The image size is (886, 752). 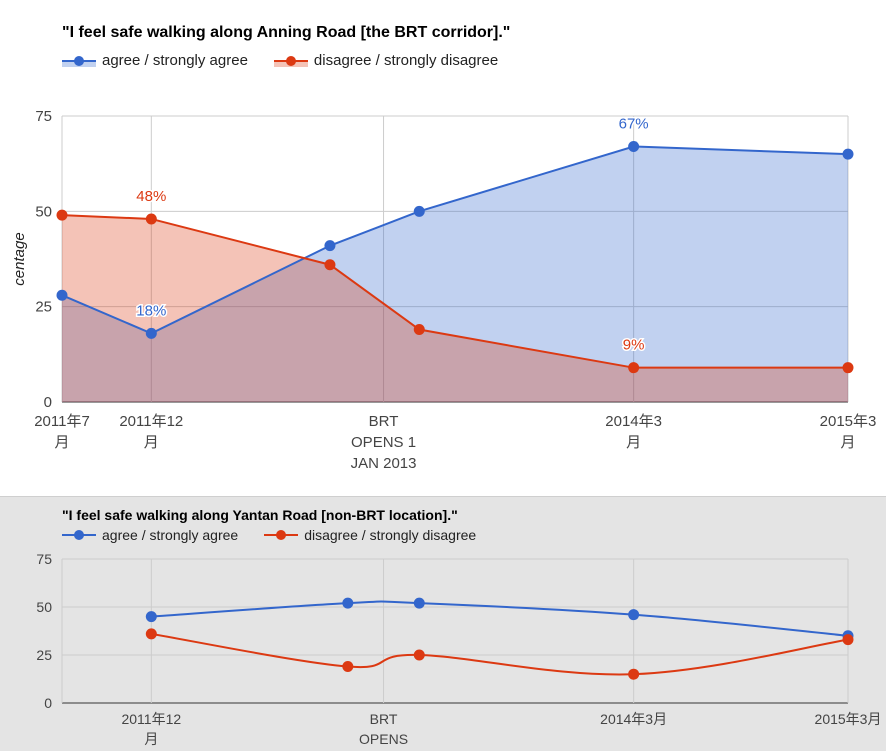 I want to click on yantan-xtick-label: 月, so click(x=151, y=739).